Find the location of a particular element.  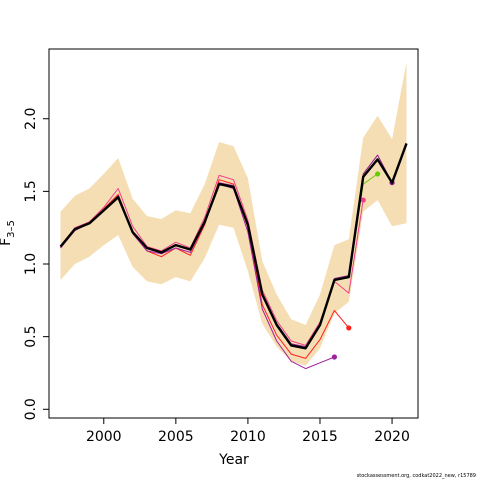

x-tick-label-2020: 2020 is located at coordinates (392, 437).